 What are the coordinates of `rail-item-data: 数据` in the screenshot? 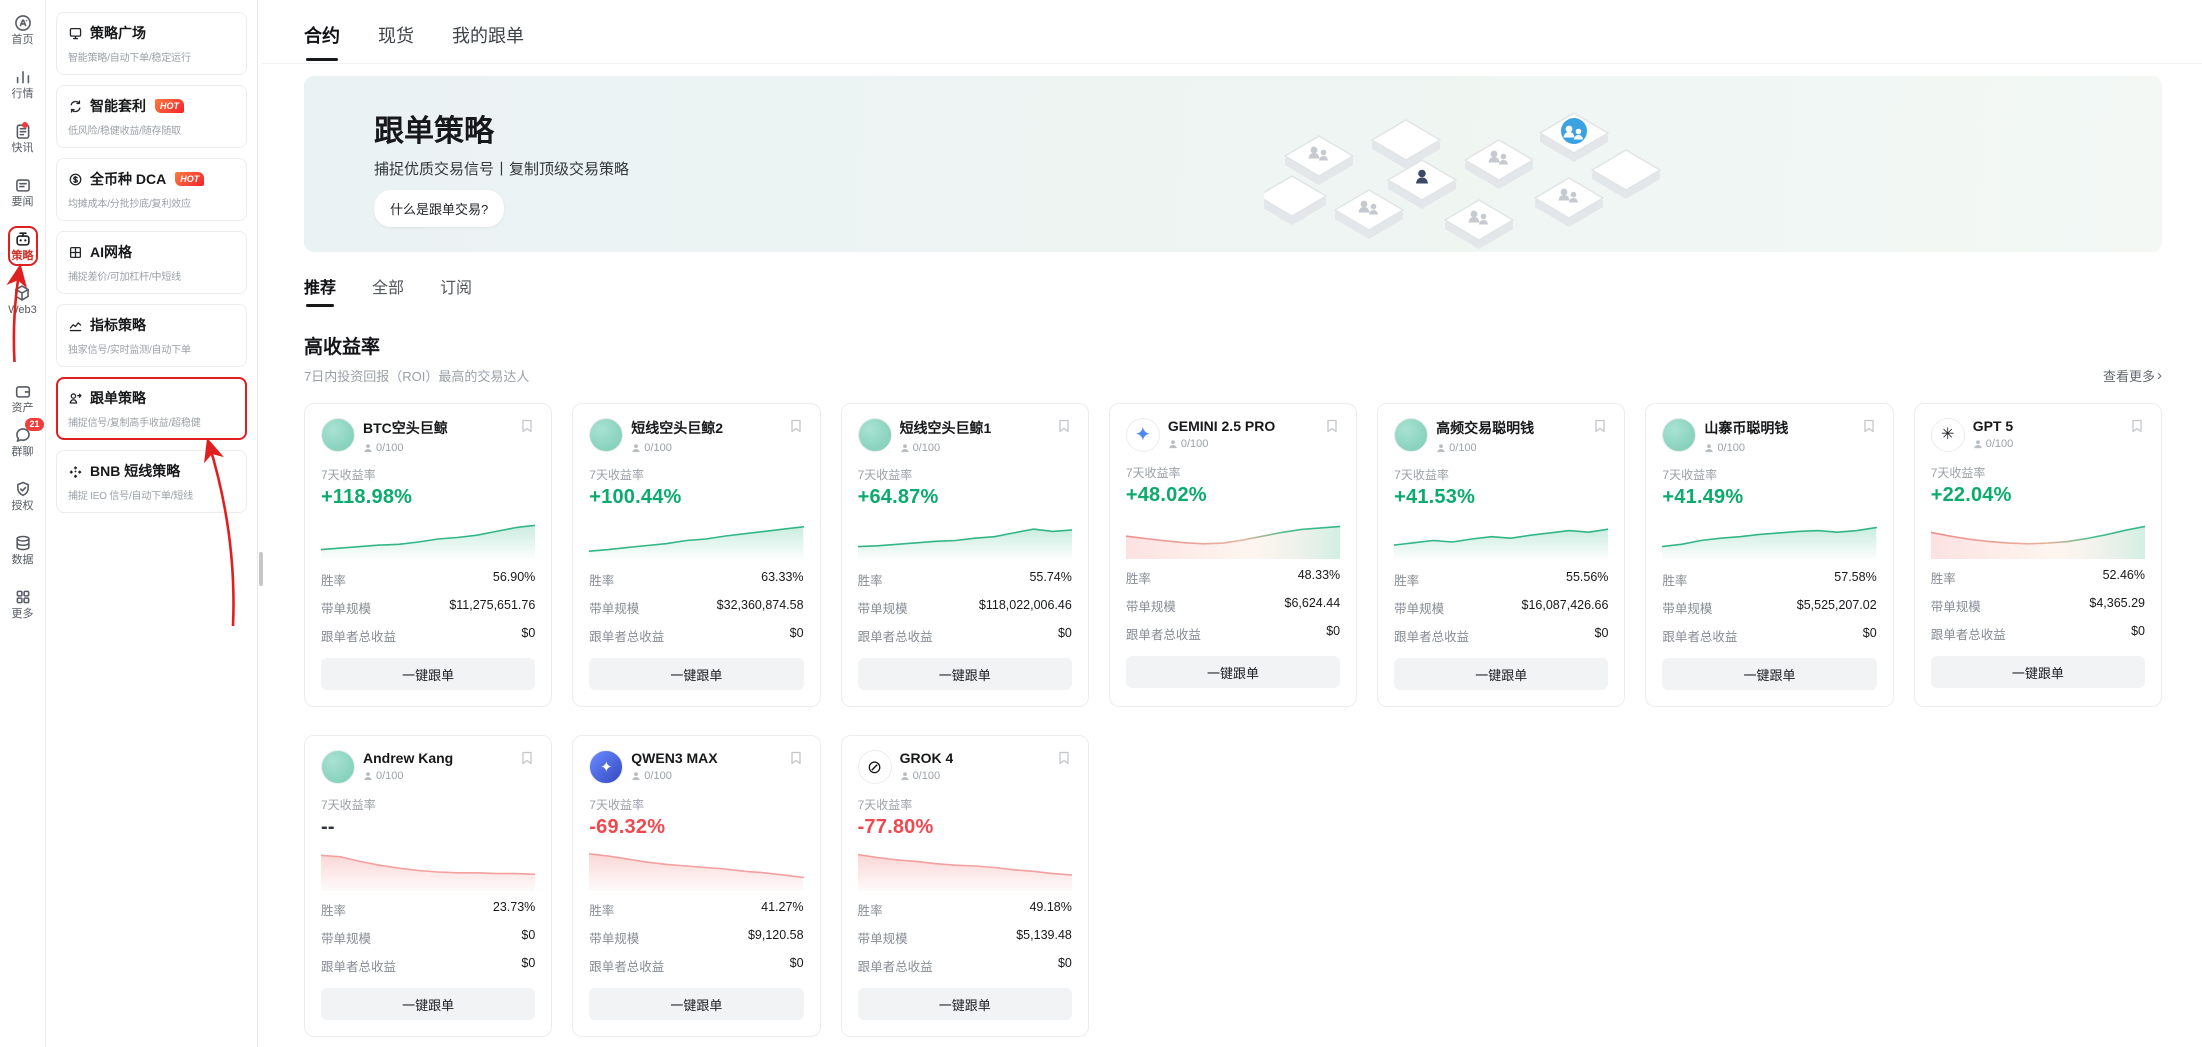 It's located at (23, 550).